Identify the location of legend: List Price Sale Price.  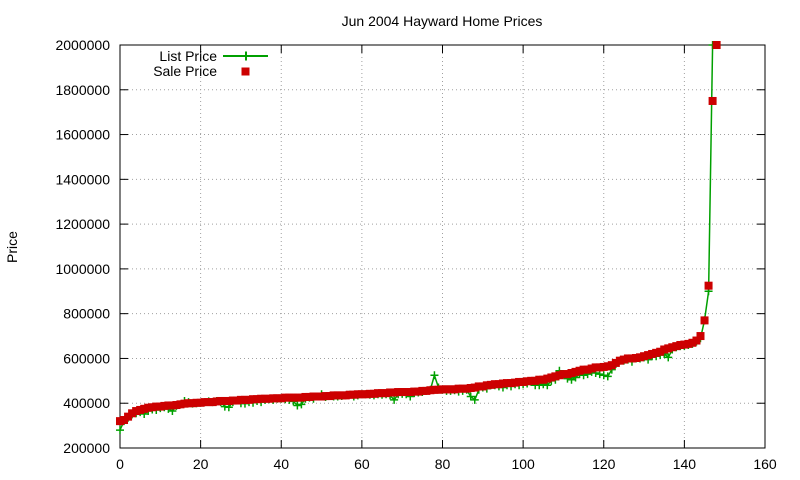
(210, 63).